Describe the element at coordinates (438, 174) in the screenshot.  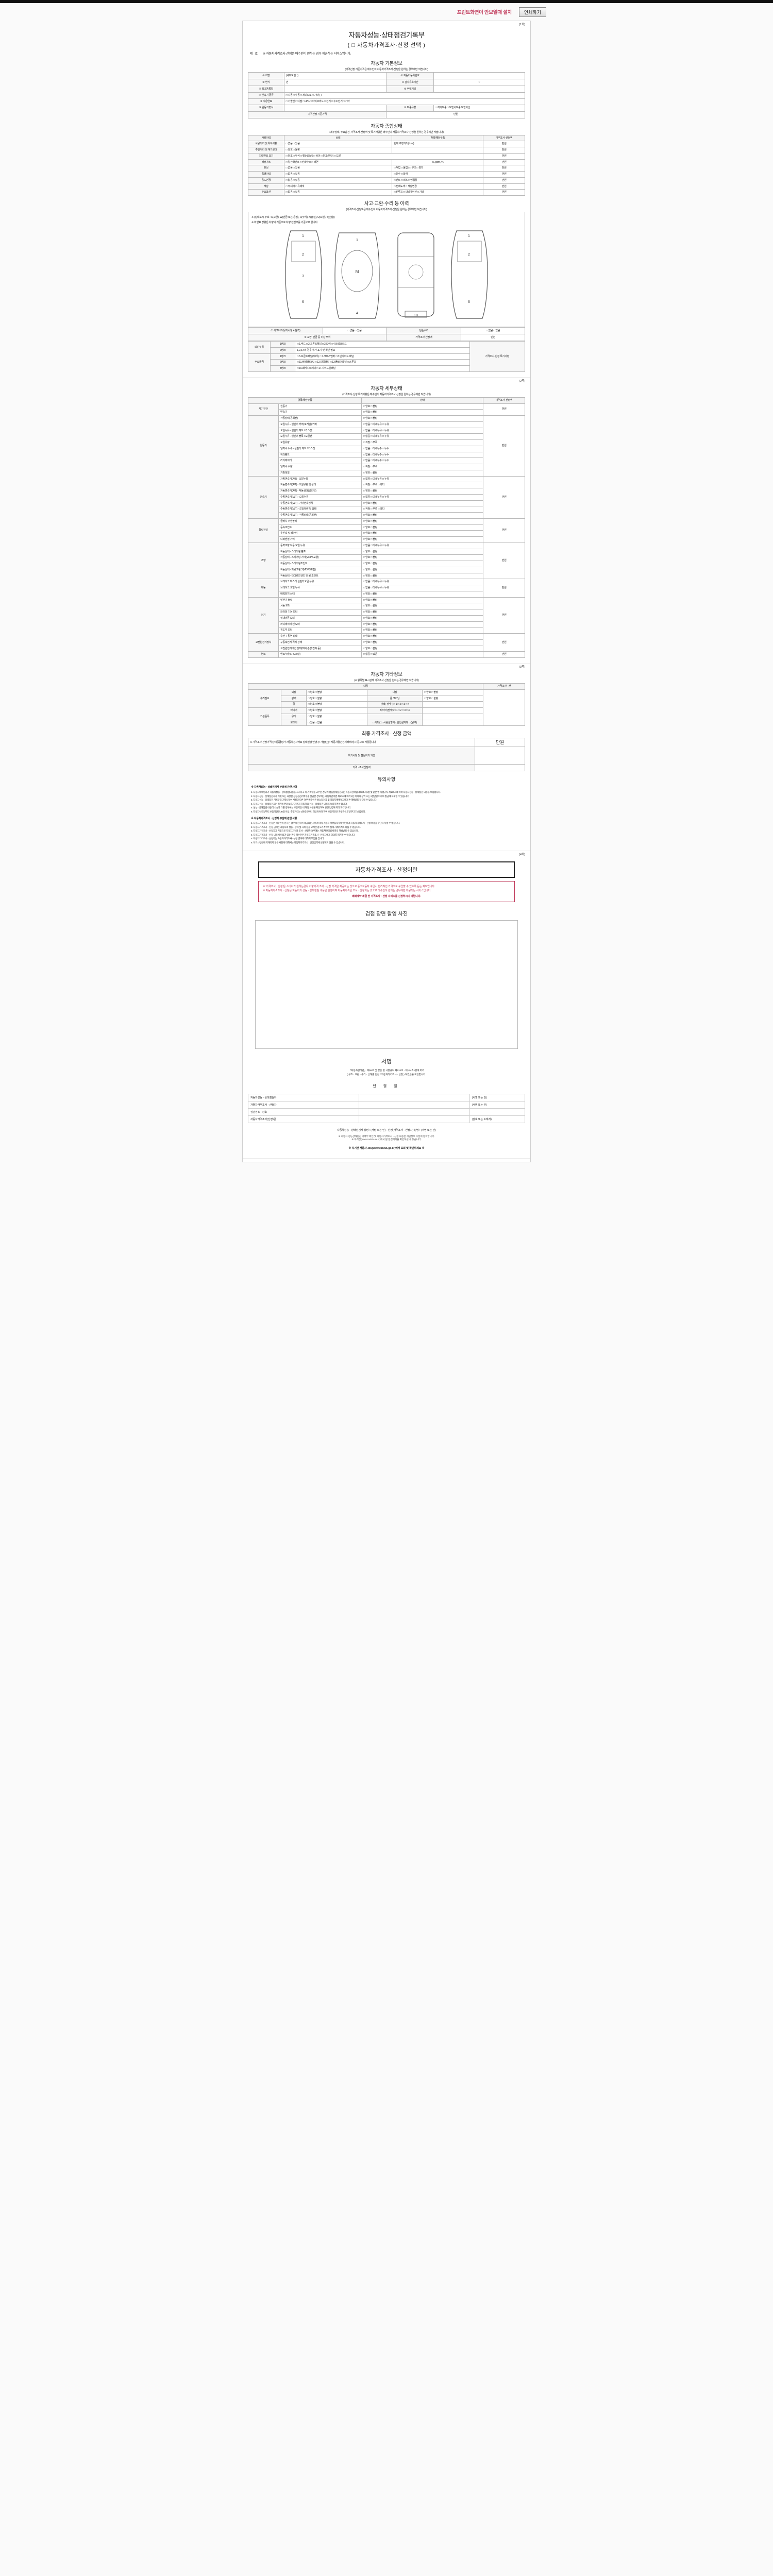
I see `row-part: □ 침수 □ 화재` at that location.